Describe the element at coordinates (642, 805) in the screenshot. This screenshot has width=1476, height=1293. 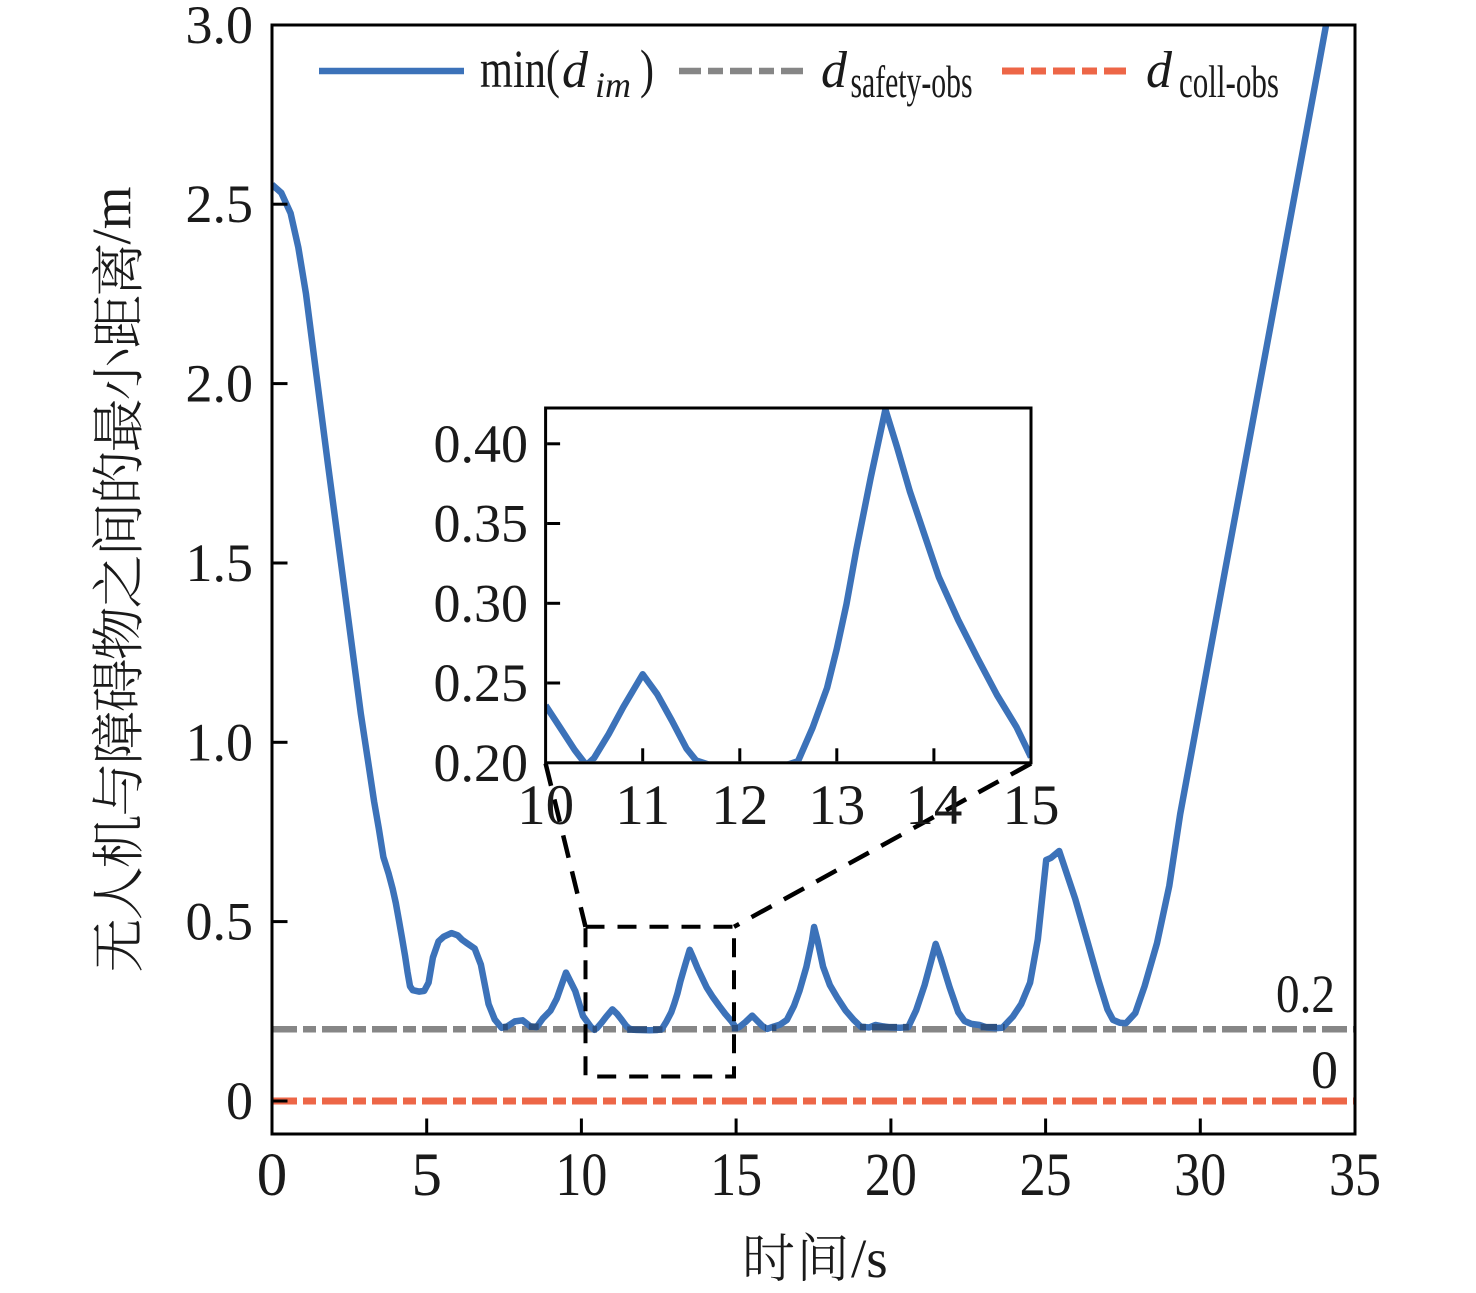
I see `svg-text: 11` at that location.